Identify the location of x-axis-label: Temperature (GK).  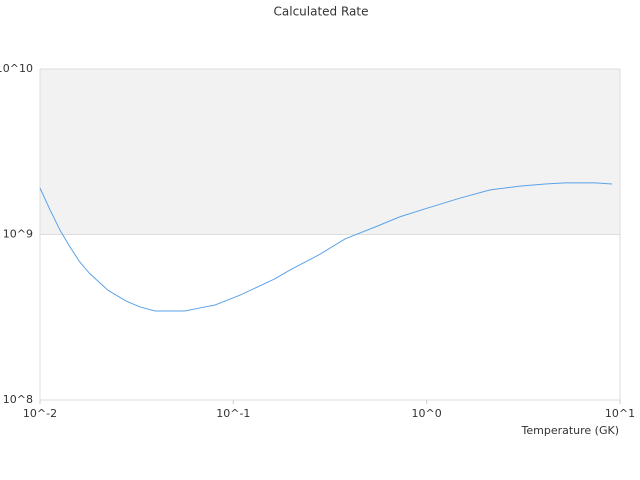
(570, 430).